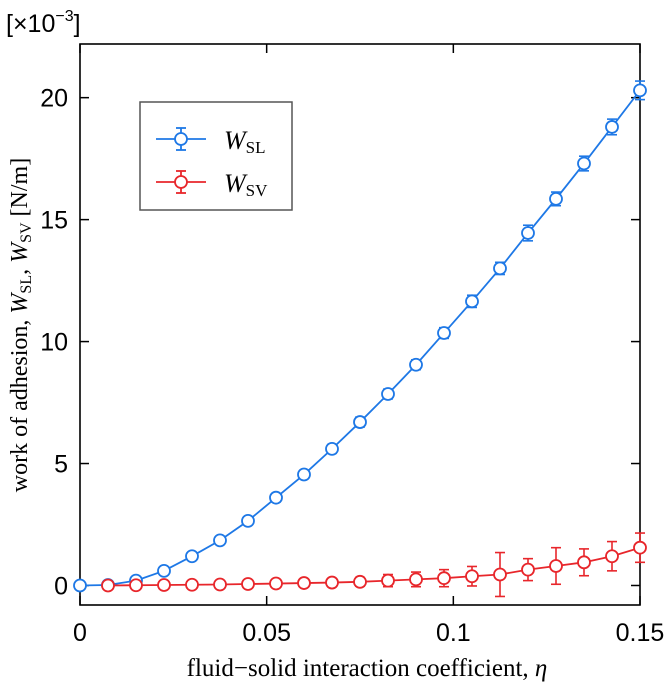 The width and height of the screenshot is (664, 687). I want to click on y-axis-label: work of adhesion, WSL, WSV [N/m], so click(21, 325).